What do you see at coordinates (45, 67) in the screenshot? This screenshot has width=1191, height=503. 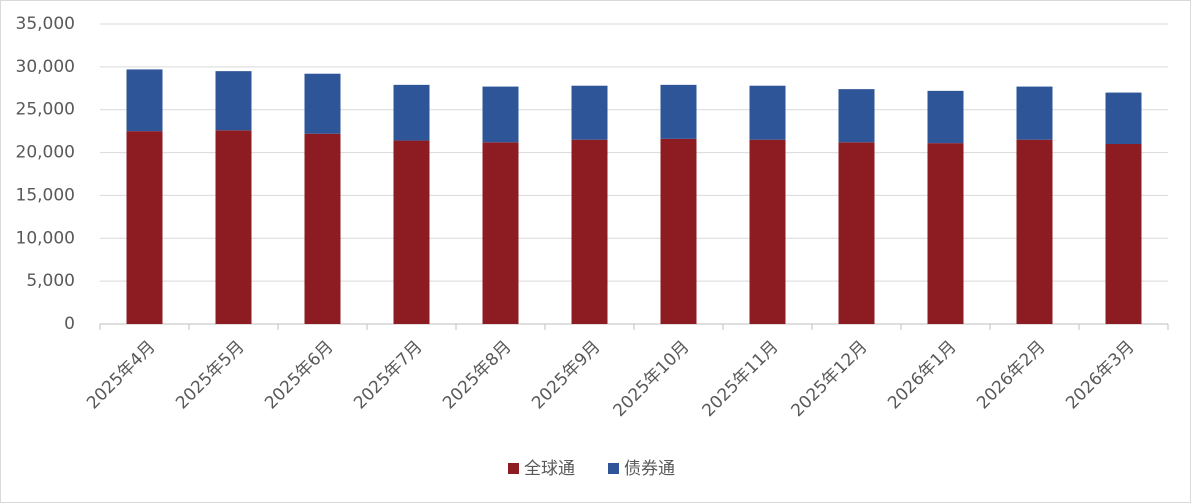 I see `y-tick-label: 30,000` at bounding box center [45, 67].